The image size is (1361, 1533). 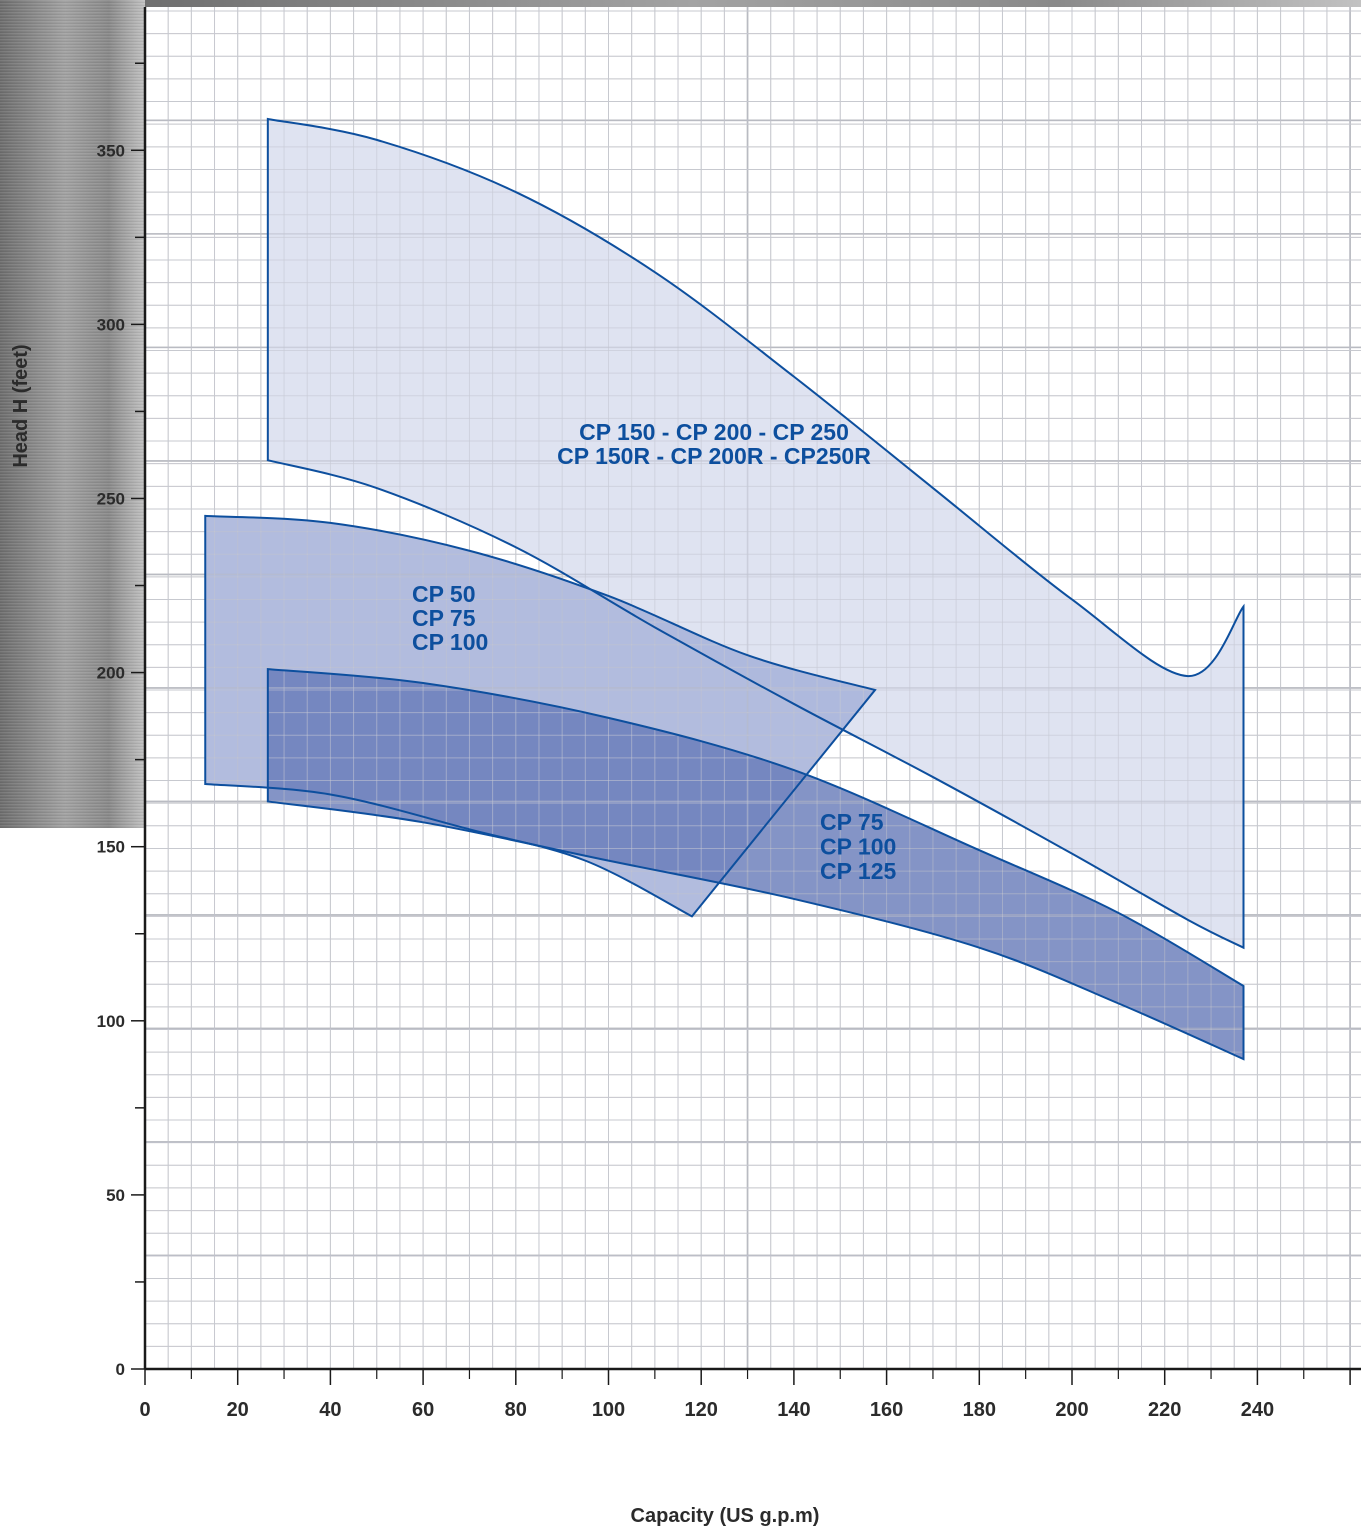 I want to click on x-tick-label: 60, so click(x=423, y=1410).